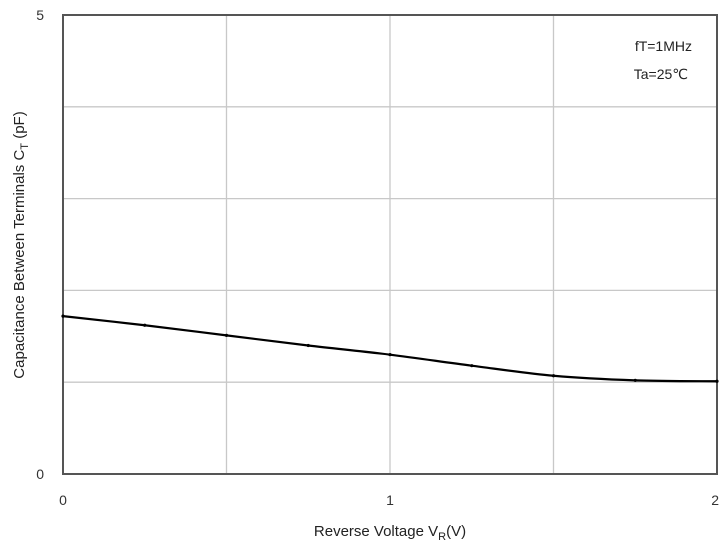  I want to click on y-axis-label: Capacitance Between Terminals CT (pF), so click(21, 244).